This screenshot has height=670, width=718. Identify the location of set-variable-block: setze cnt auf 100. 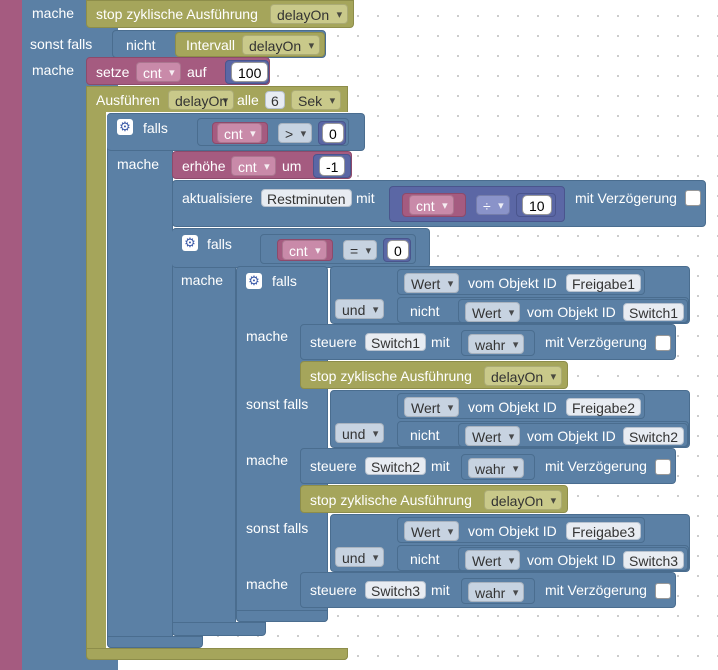
(178, 71).